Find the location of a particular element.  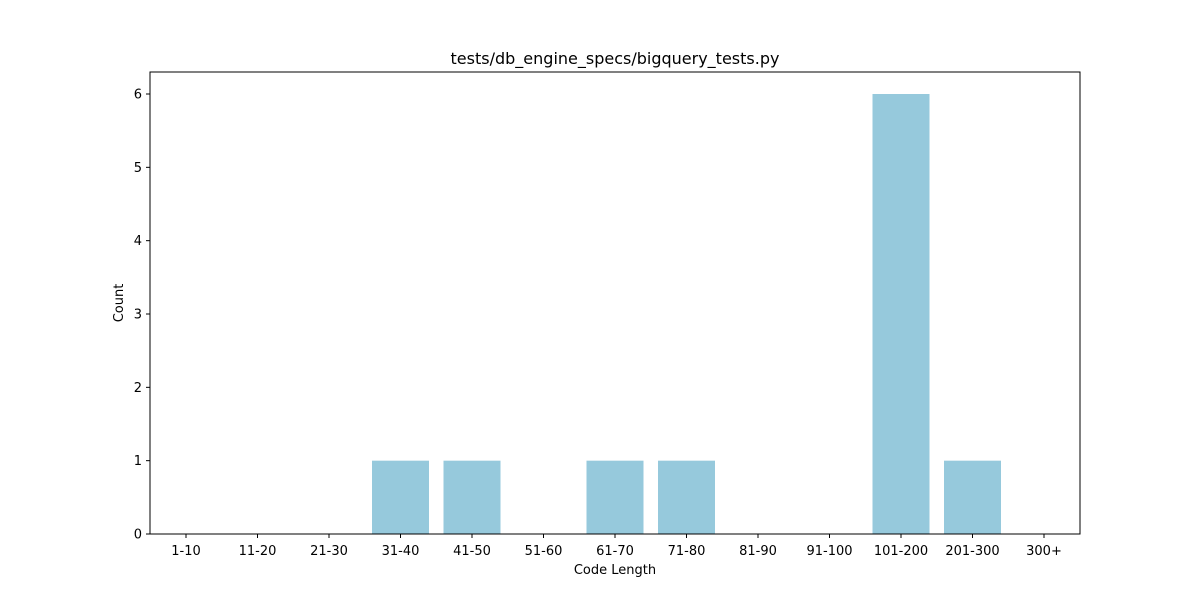

x-tick-label: 91-100 is located at coordinates (829, 551).